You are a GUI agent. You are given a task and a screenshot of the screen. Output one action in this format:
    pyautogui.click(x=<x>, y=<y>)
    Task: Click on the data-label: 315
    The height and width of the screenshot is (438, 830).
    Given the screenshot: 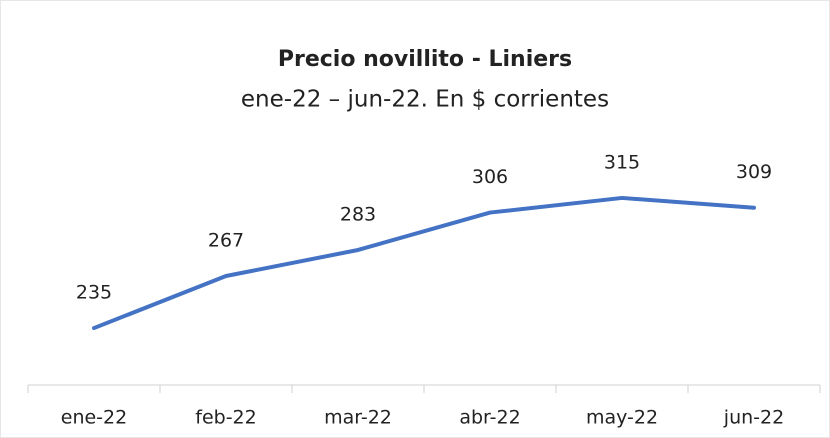 What is the action you would take?
    pyautogui.click(x=622, y=162)
    